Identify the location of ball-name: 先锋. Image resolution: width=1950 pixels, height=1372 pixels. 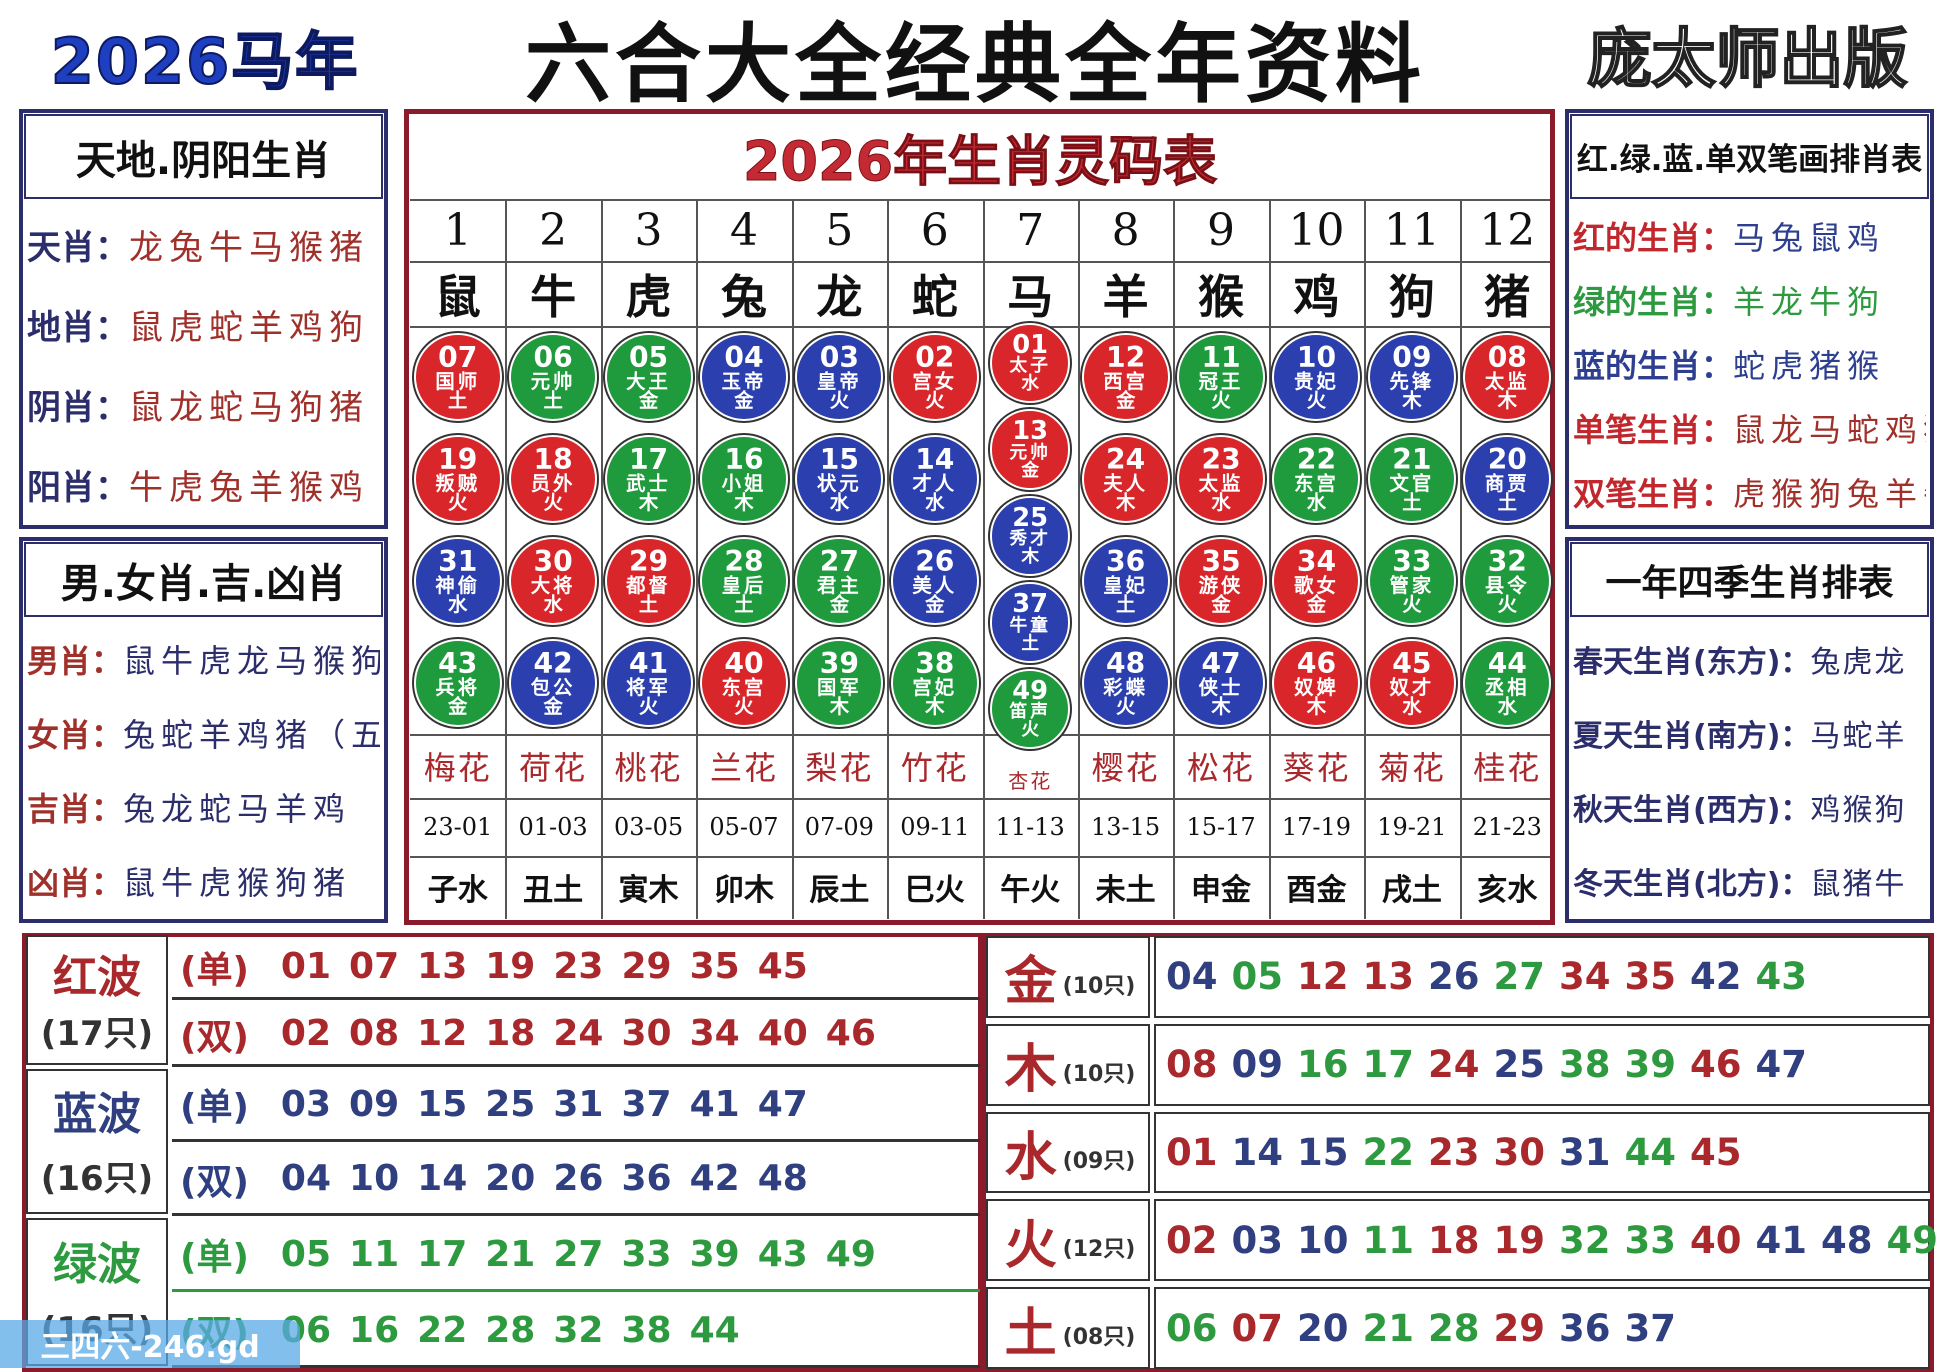
(1412, 381).